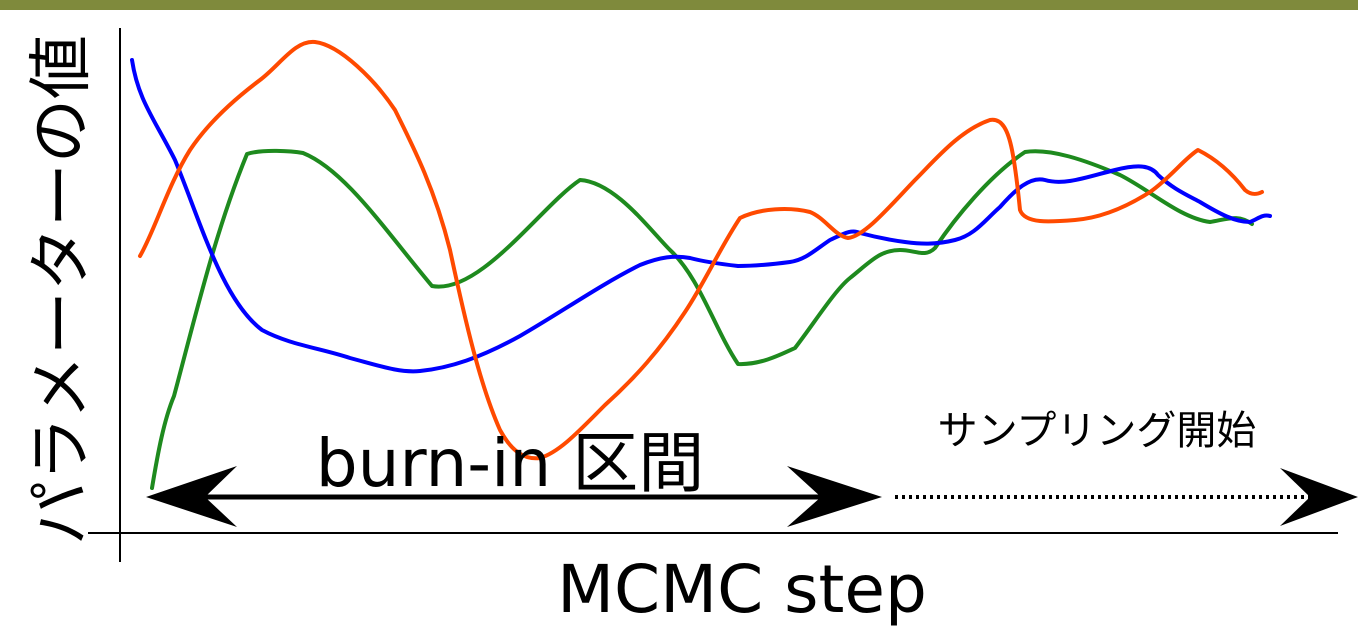  What do you see at coordinates (834, 496) in the screenshot?
I see `burn-in-arrow-right-head` at bounding box center [834, 496].